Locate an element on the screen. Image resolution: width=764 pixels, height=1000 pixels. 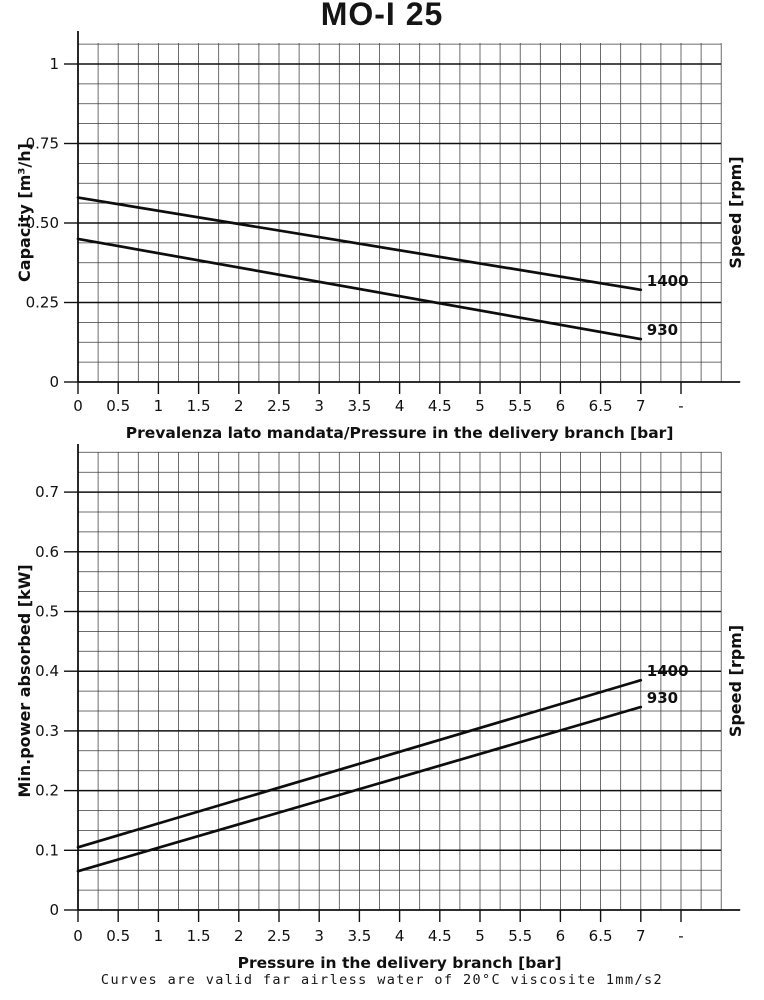
y-tick-label: 0.25 is located at coordinates (42, 303).